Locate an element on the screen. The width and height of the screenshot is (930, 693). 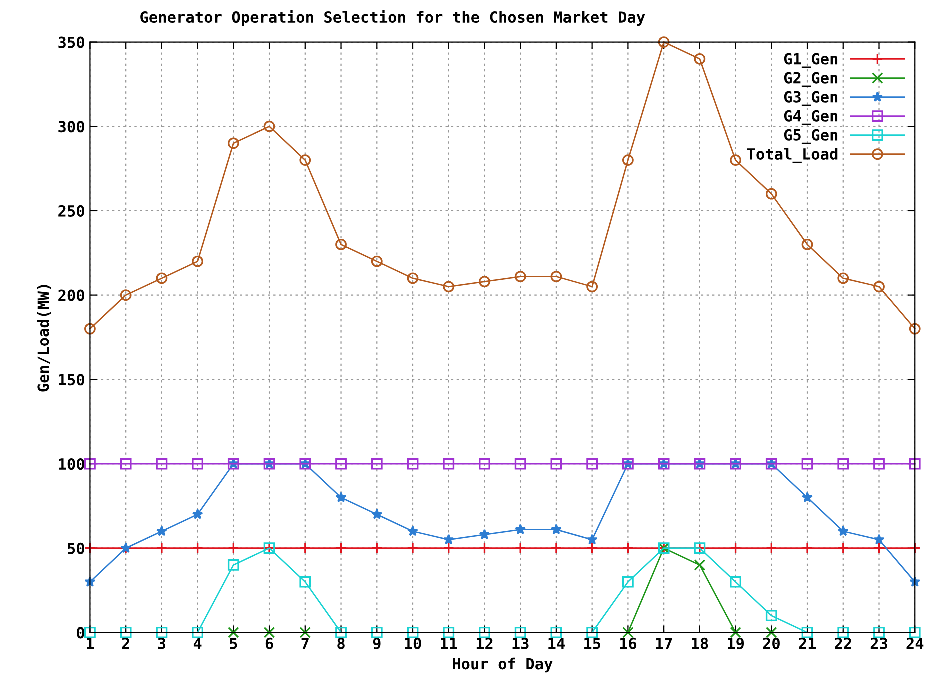
y-axis-title: Gen/Load(MW) is located at coordinates (44, 338).